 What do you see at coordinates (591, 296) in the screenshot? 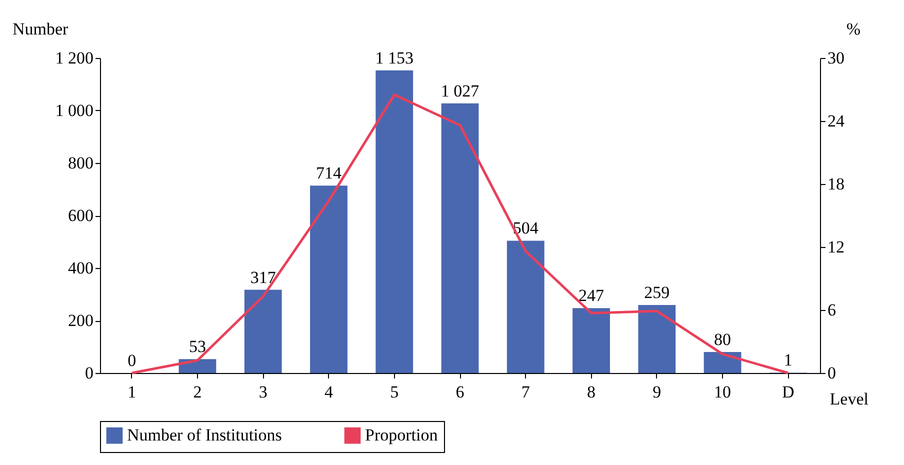
I see `data-label: 247` at bounding box center [591, 296].